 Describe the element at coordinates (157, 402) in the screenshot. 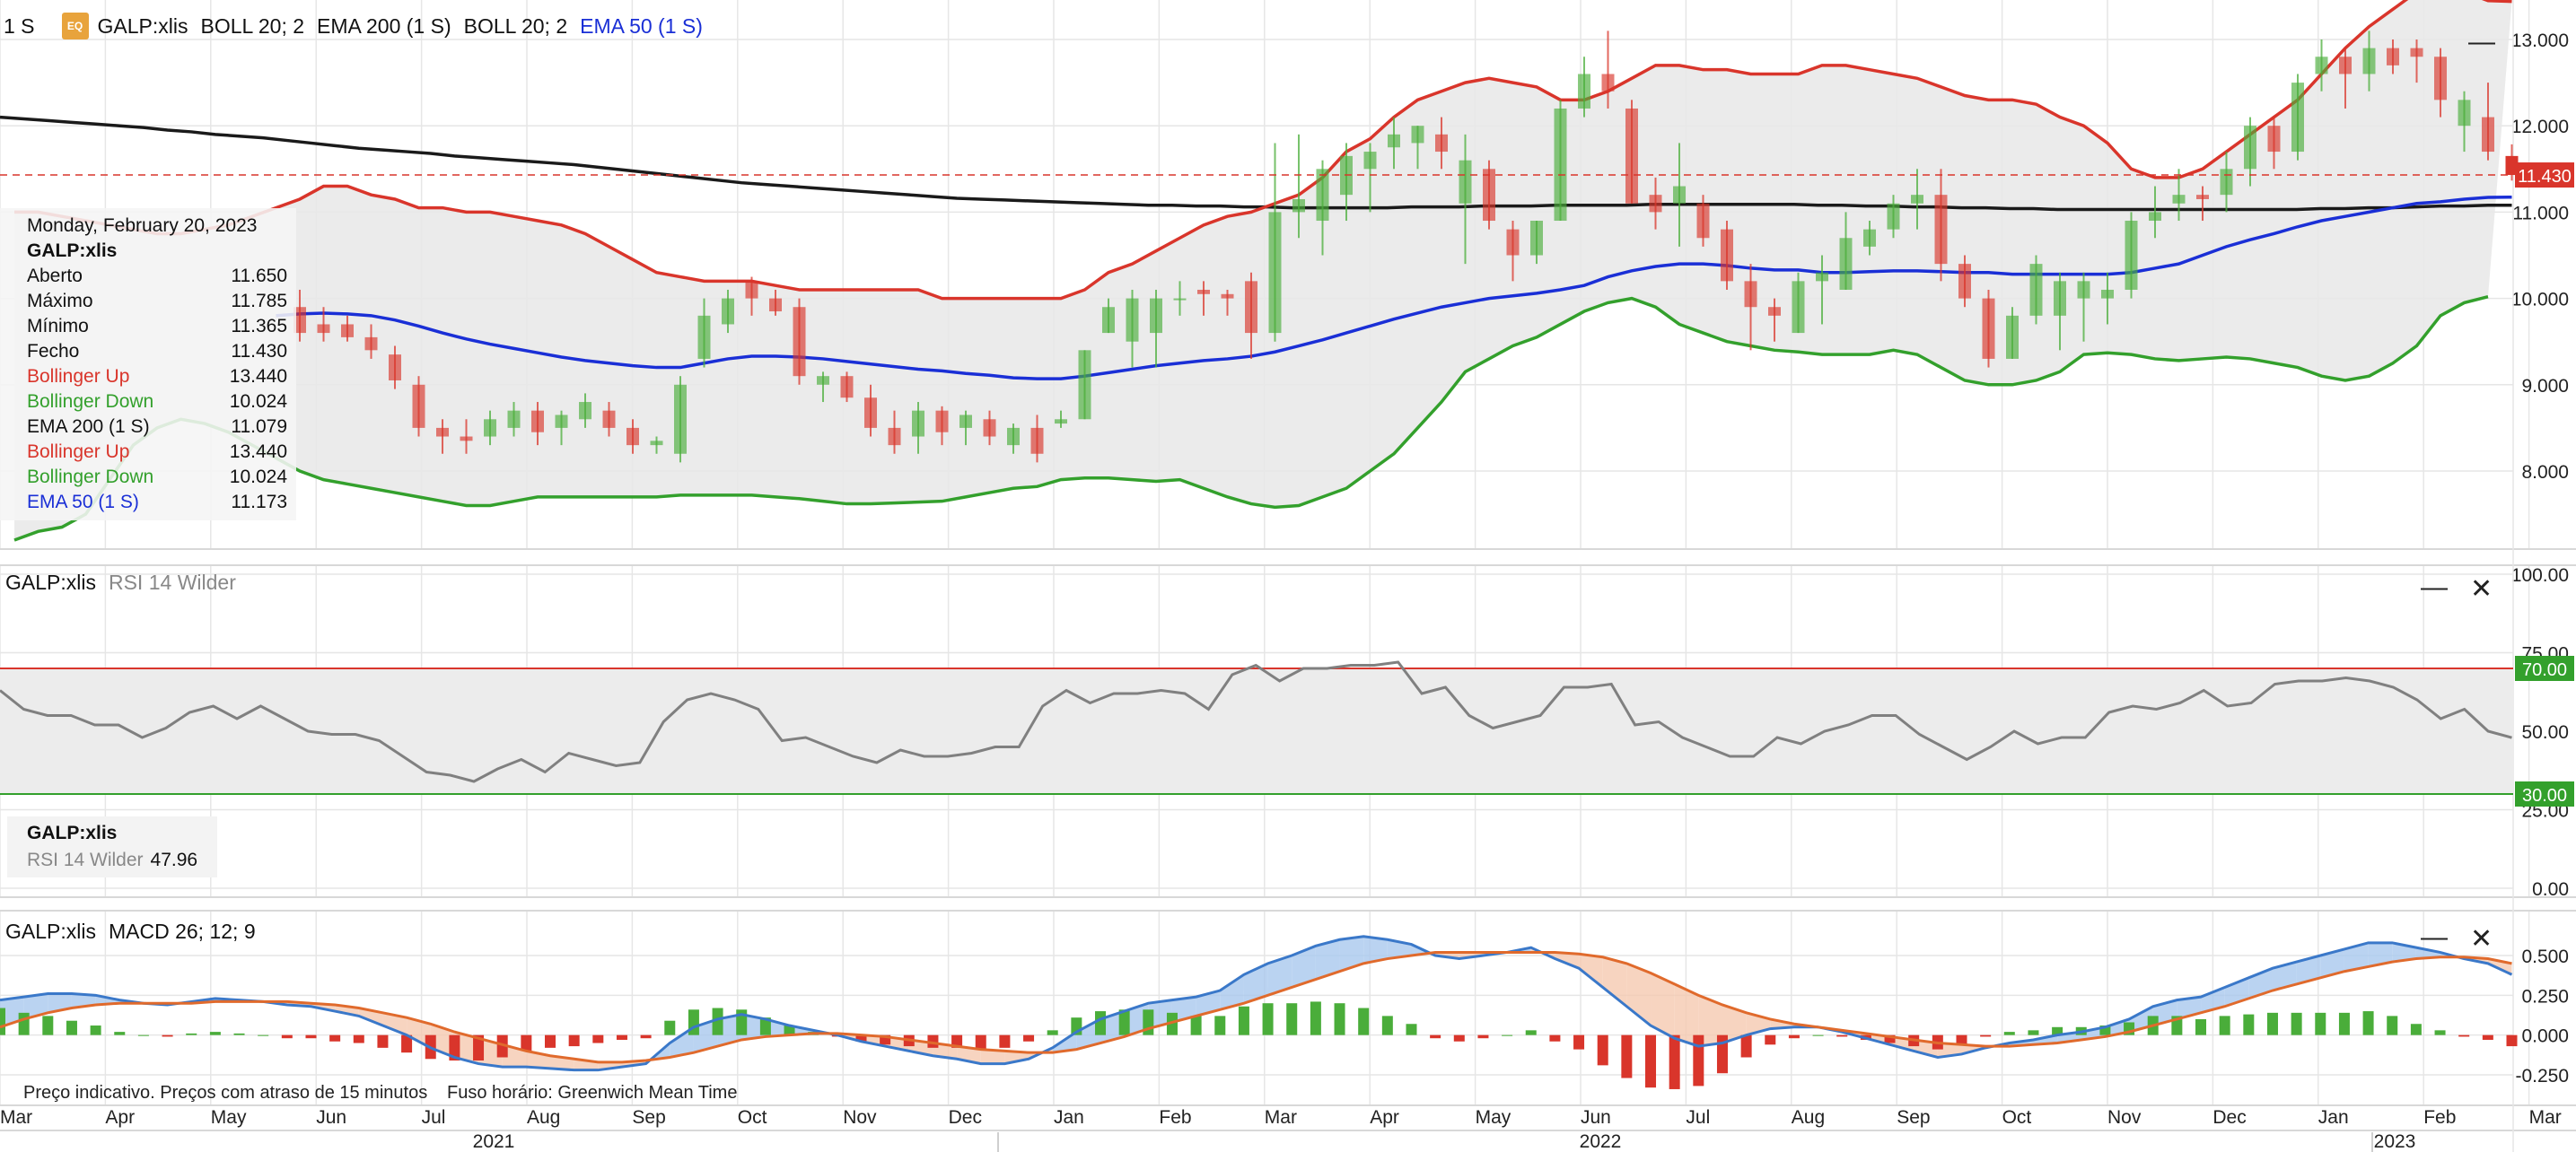

I see `tooltip-row: Bollinger Down 10.024` at that location.